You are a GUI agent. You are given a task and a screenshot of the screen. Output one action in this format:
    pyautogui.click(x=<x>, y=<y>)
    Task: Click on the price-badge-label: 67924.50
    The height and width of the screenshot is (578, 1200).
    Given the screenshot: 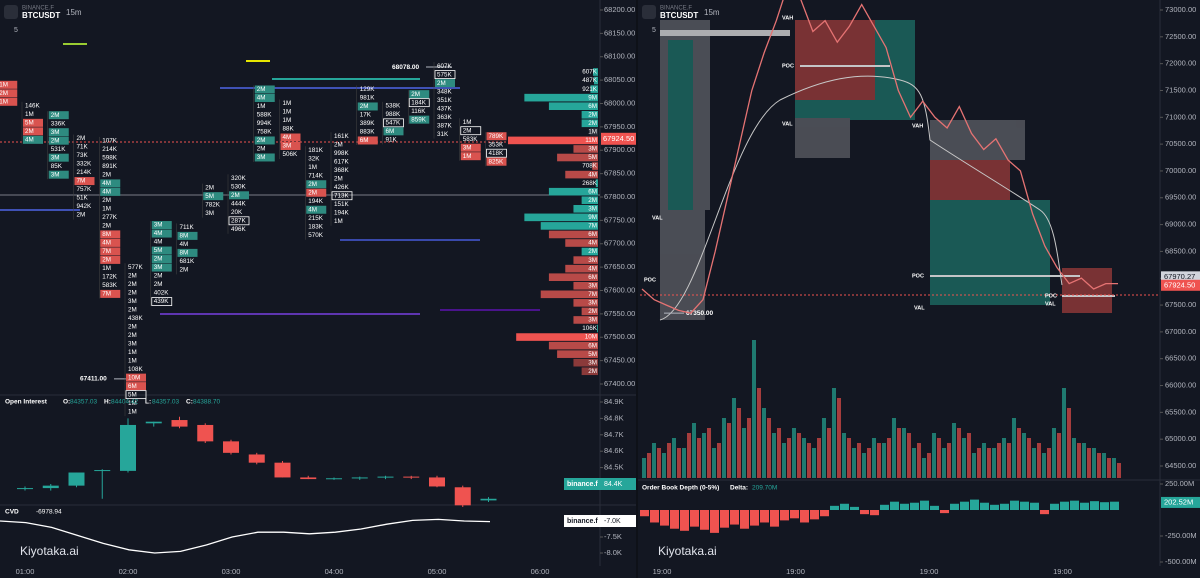 What is the action you would take?
    pyautogui.click(x=1179, y=284)
    